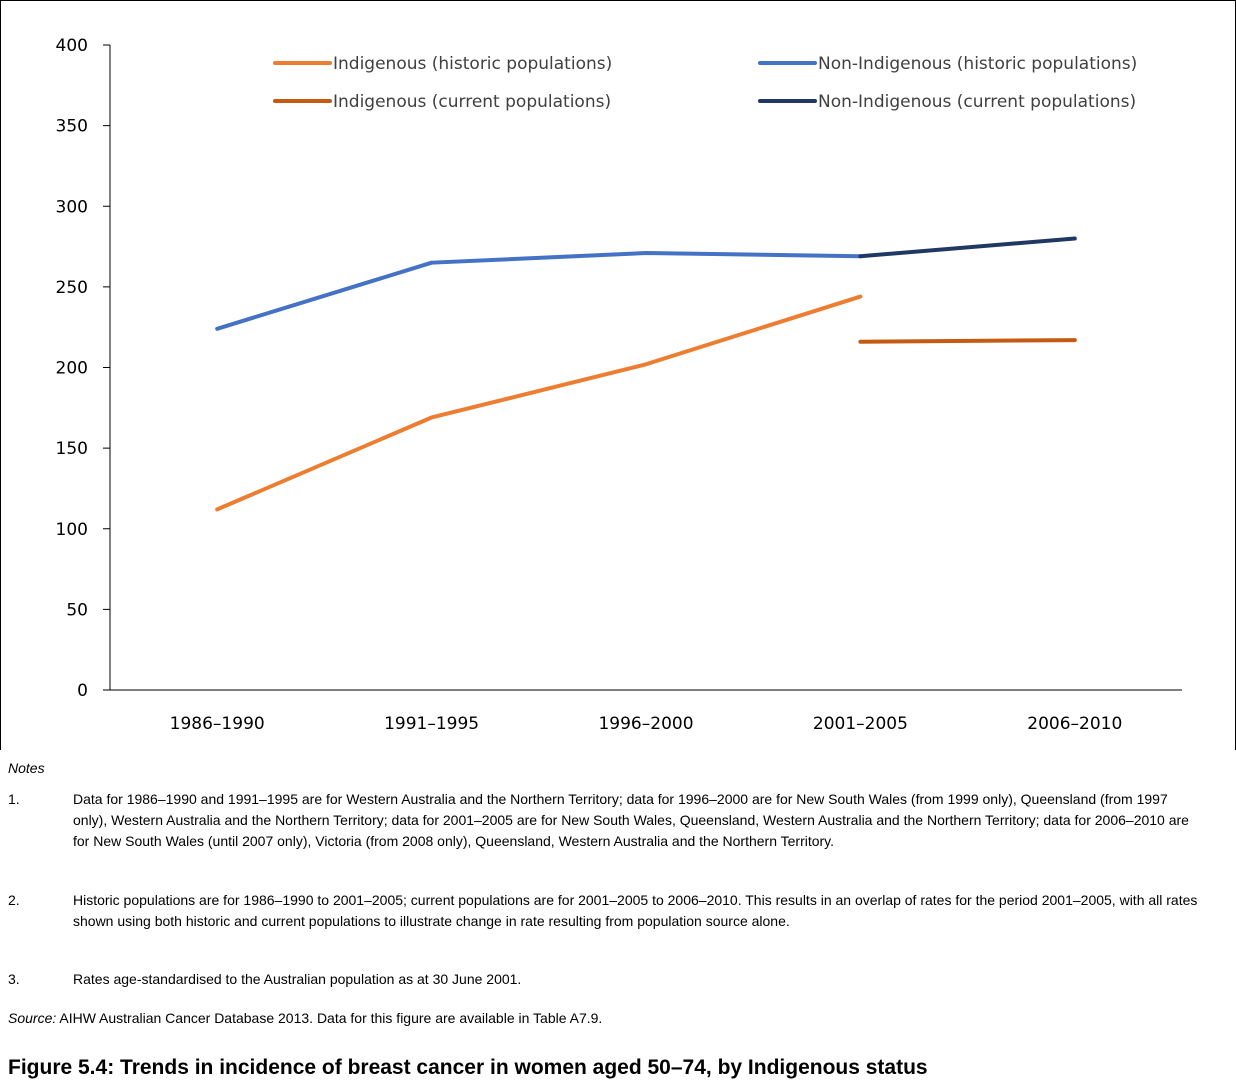  Describe the element at coordinates (472, 64) in the screenshot. I see `legend-label: Indigenous (historic populations)` at that location.